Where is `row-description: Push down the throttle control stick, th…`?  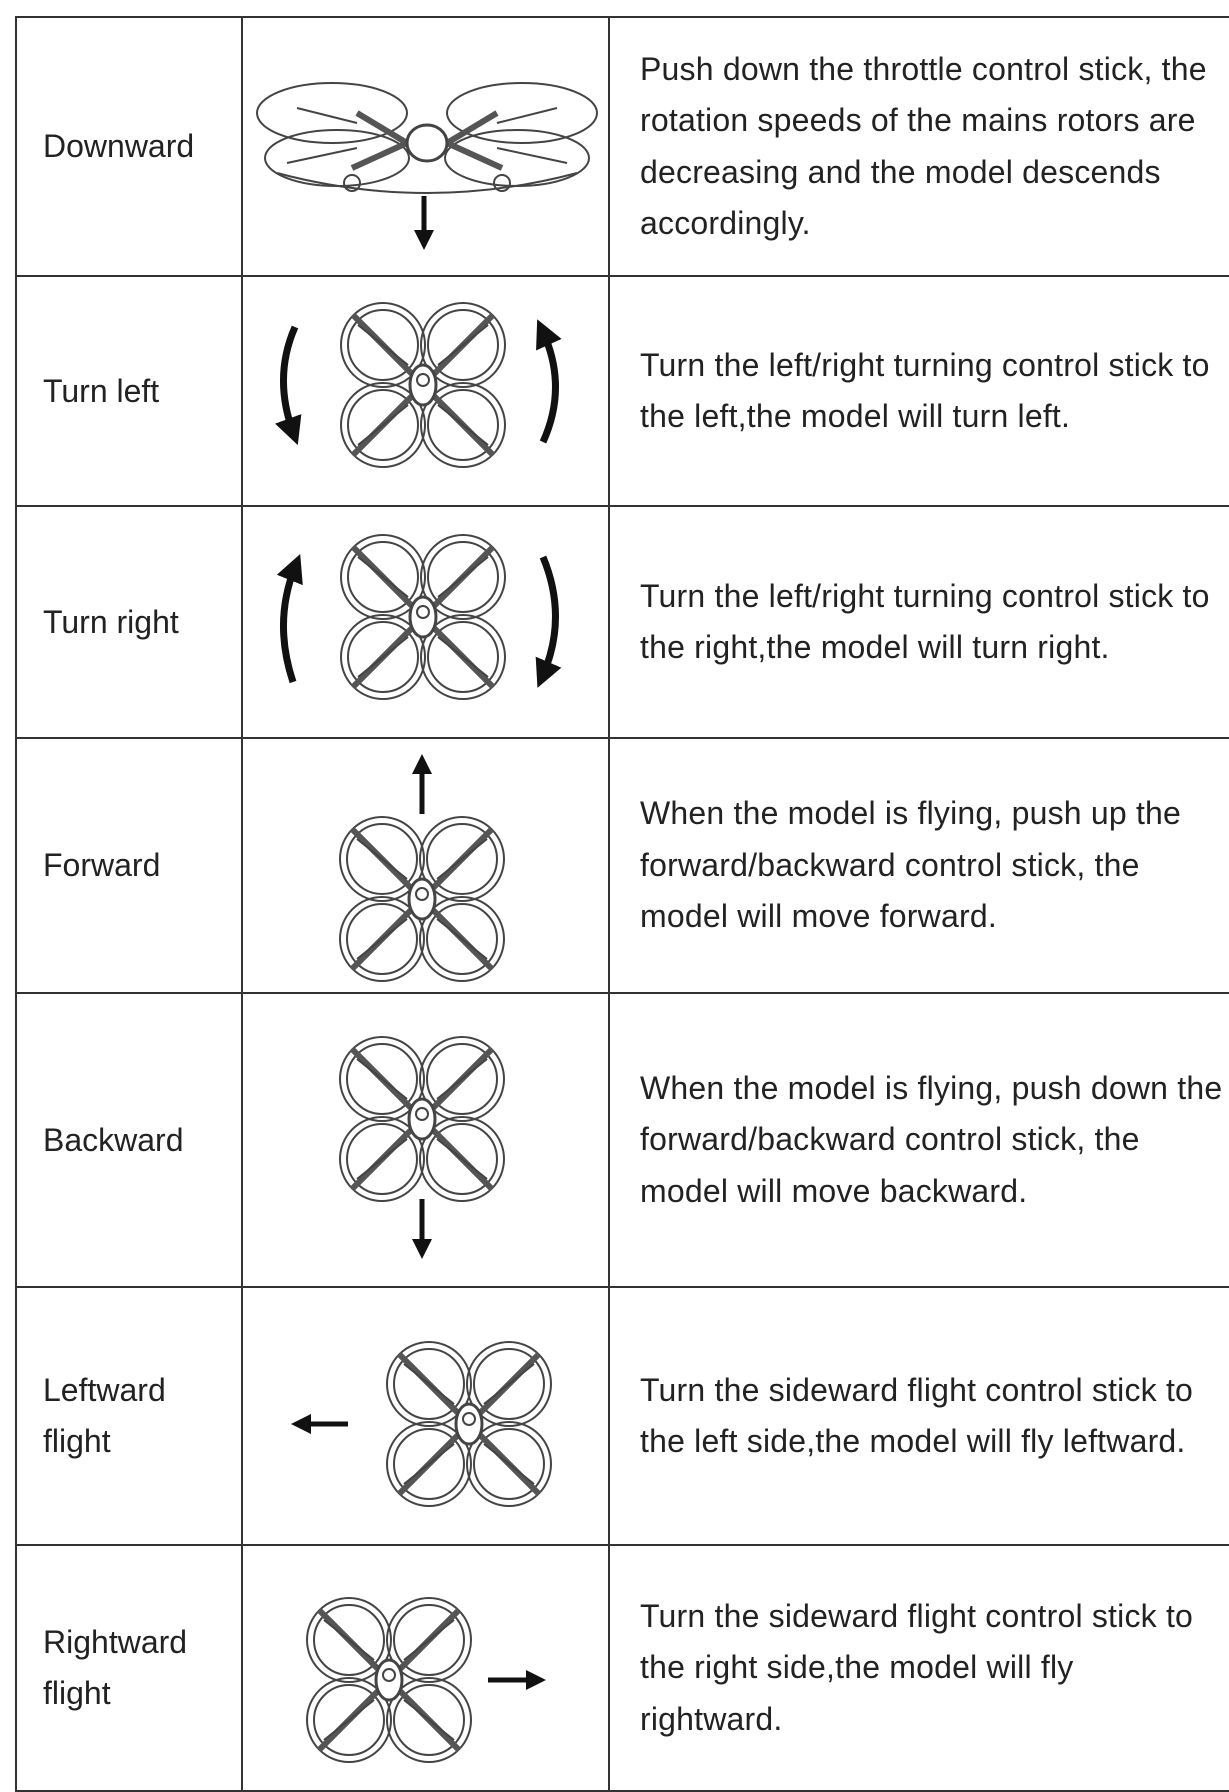
row-description: Push down the throttle control stick, th… is located at coordinates (918, 146).